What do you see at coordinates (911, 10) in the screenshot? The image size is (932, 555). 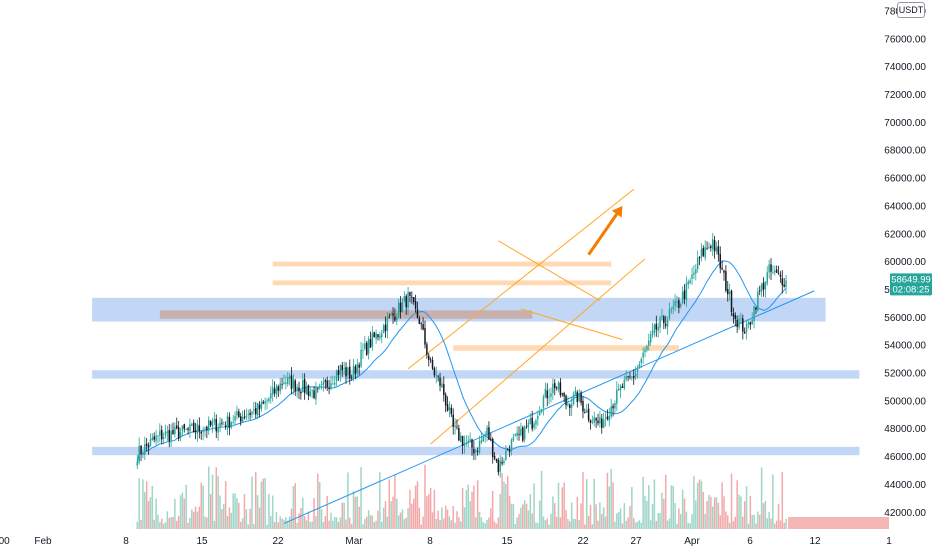 I see `currency-badge: USDT` at bounding box center [911, 10].